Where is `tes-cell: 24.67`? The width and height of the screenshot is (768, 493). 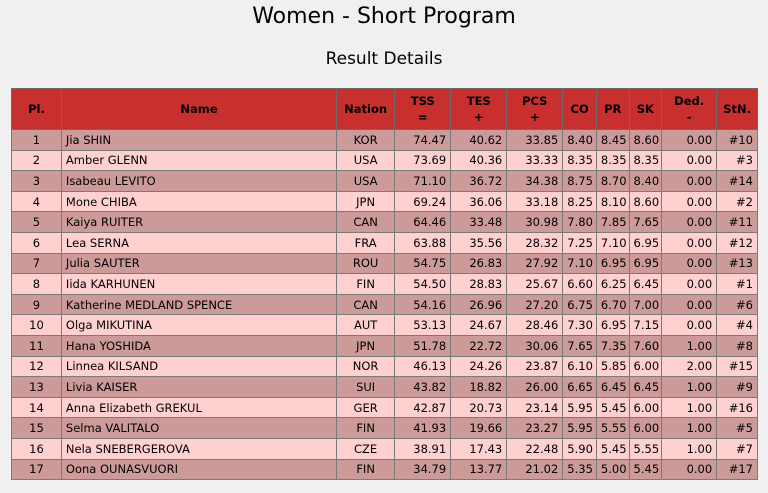
tes-cell: 24.67 is located at coordinates (479, 325).